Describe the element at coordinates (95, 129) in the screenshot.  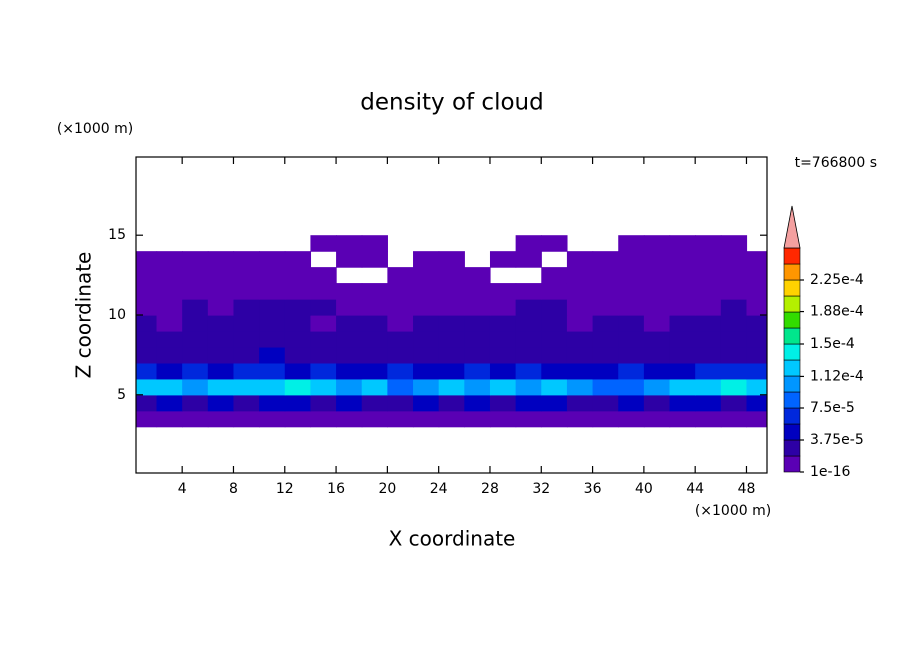
I see `y-unit: (×1000 m)` at that location.